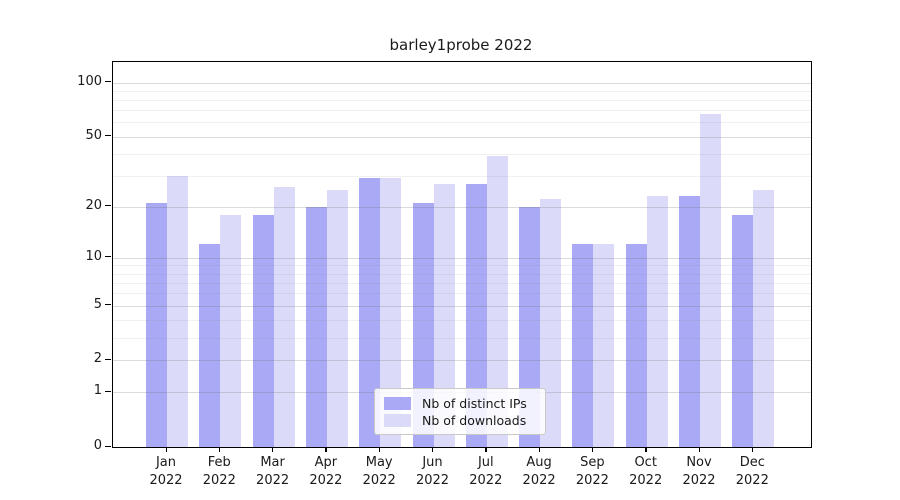 This screenshot has width=900, height=500. Describe the element at coordinates (89, 81) in the screenshot. I see `y-tick-label-100: 100` at that location.